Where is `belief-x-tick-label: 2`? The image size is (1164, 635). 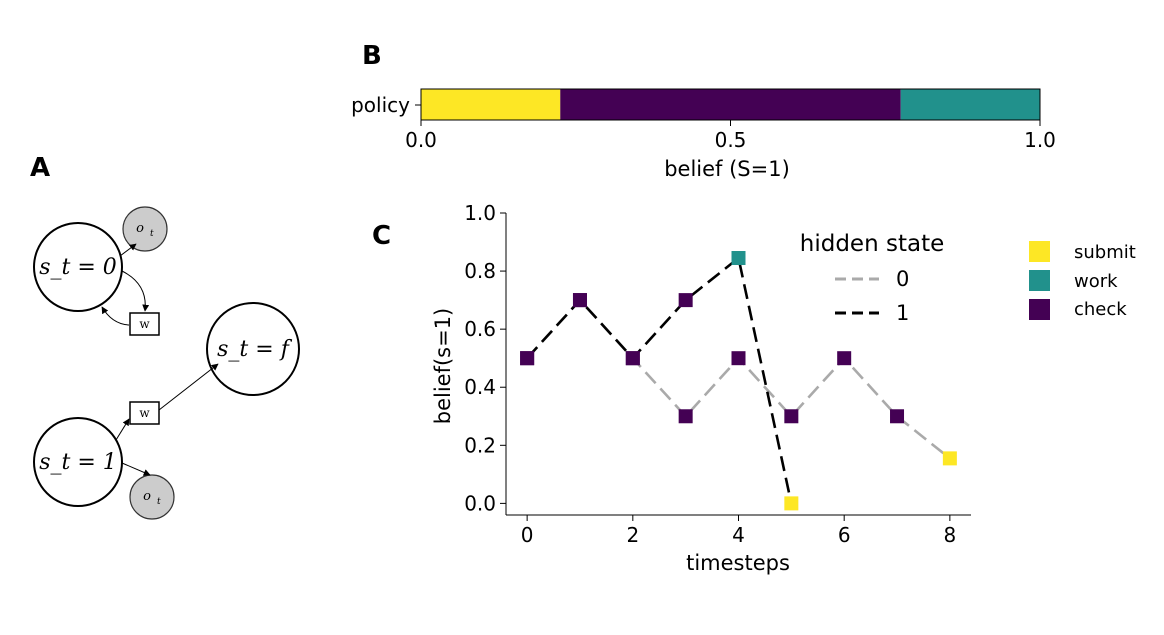 belief-x-tick-label: 2 is located at coordinates (632, 535).